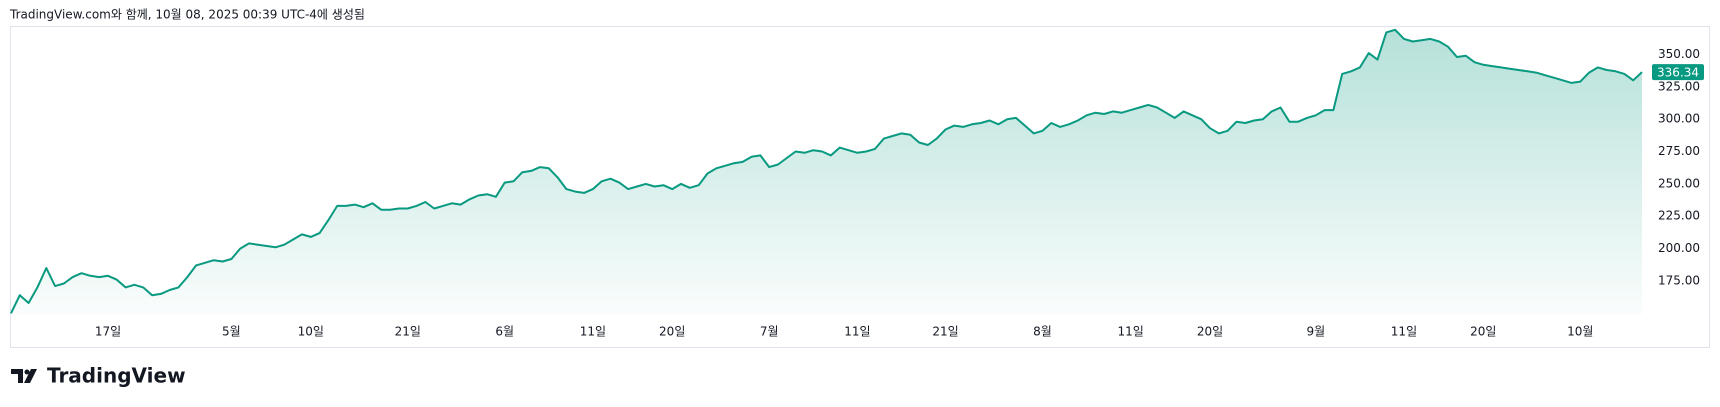  Describe the element at coordinates (24, 376) in the screenshot. I see `logo-icon` at that location.